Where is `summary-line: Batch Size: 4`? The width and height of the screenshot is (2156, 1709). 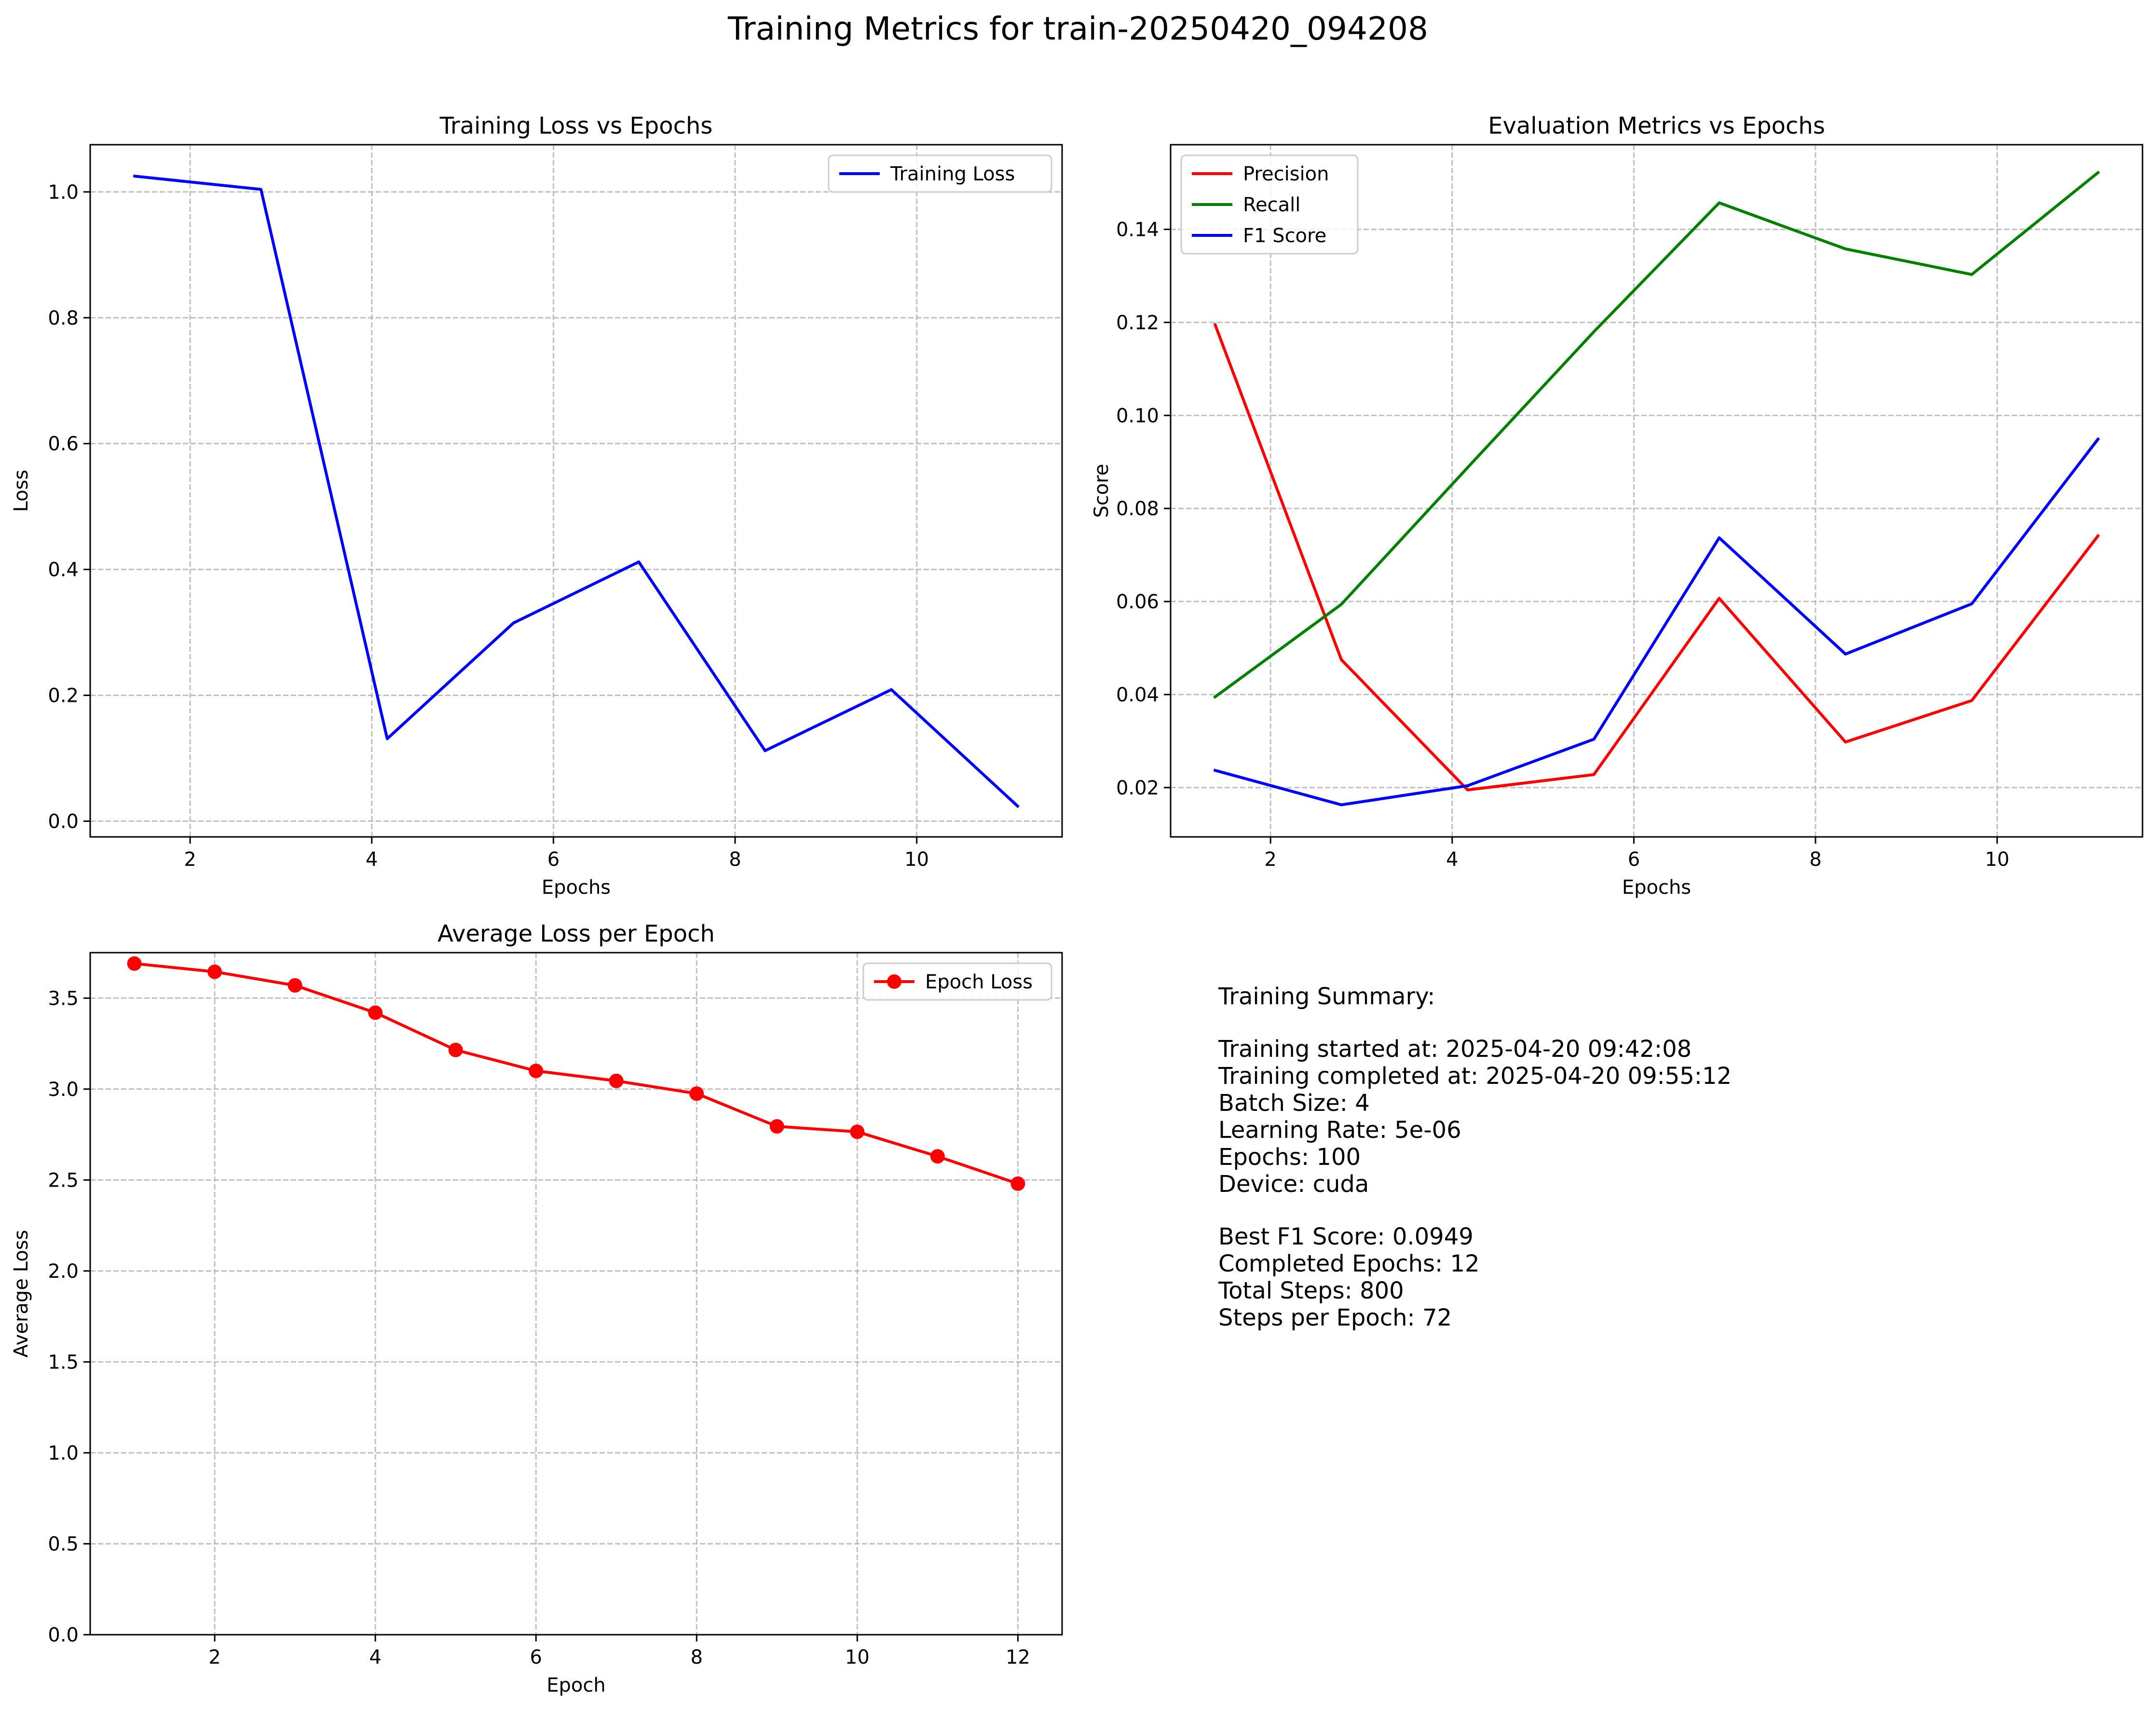
summary-line: Batch Size: 4 is located at coordinates (1294, 1103).